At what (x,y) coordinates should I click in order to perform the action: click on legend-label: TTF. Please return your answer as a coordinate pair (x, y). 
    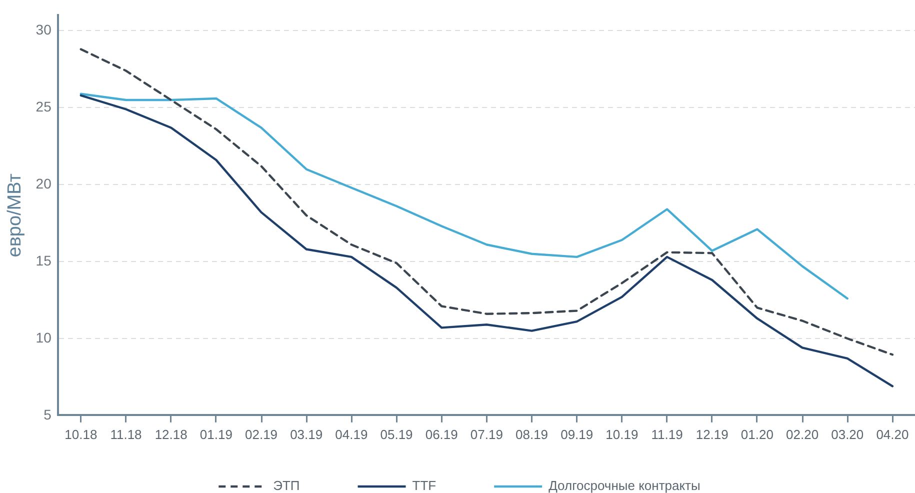
    Looking at the image, I should click on (424, 485).